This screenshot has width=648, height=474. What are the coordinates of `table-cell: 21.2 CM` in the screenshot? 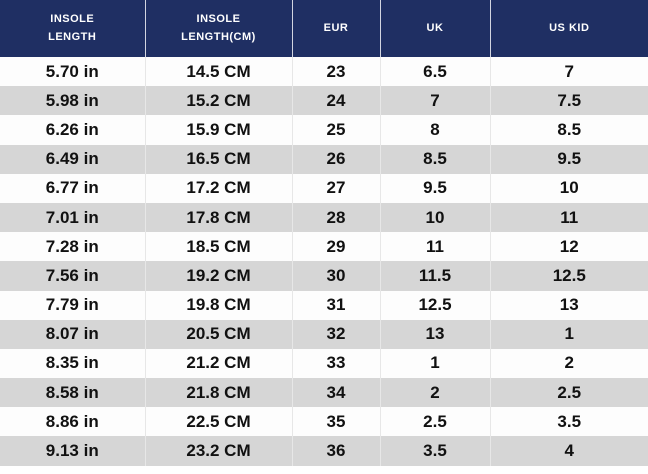 It's located at (219, 363).